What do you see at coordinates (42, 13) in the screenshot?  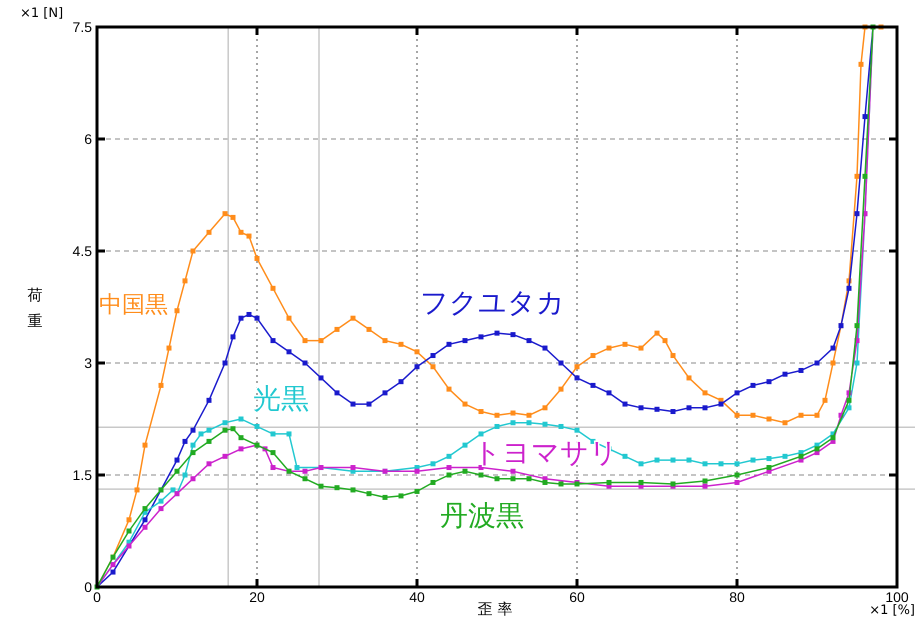 I see `text: ×1 [N]` at bounding box center [42, 13].